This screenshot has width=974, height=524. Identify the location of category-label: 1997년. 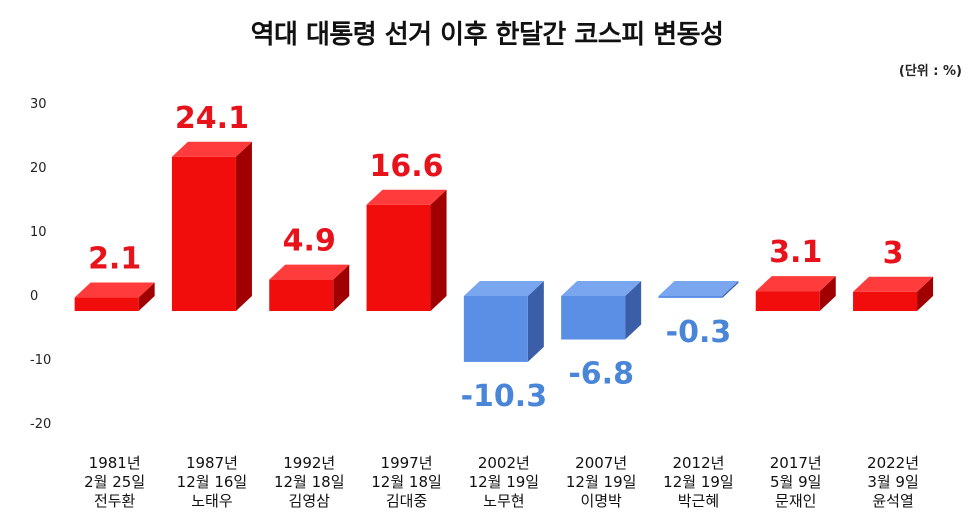
(407, 463).